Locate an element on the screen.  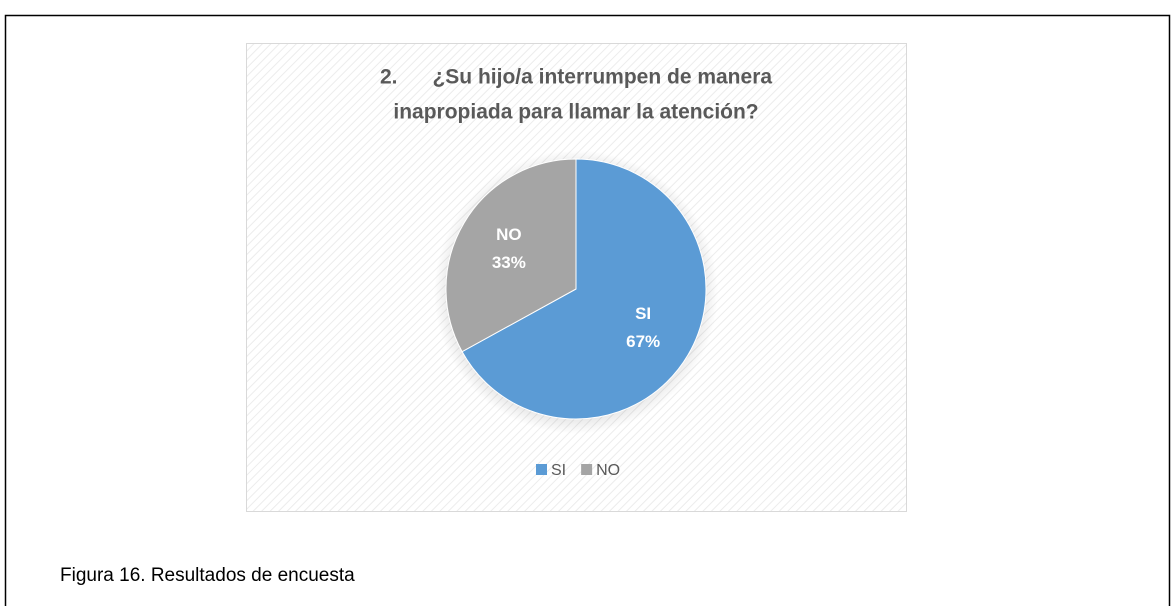
slice-value-label: 33% is located at coordinates (509, 262).